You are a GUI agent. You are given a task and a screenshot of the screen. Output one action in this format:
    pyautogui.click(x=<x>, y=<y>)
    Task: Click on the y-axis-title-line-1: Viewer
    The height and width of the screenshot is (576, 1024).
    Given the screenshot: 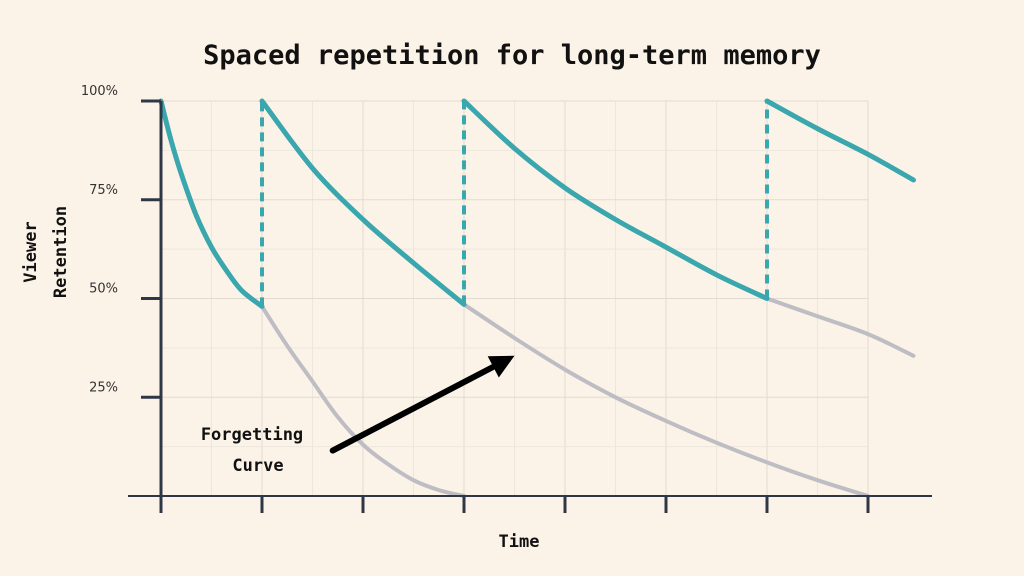 What is the action you would take?
    pyautogui.click(x=31, y=251)
    